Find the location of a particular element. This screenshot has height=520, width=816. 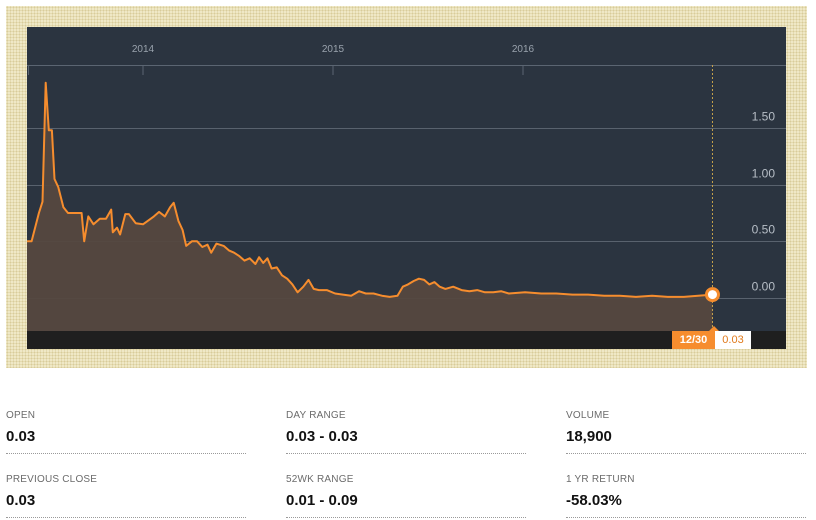

stat-day-range: DAY RANGE 0.03 - 0.03 is located at coordinates (406, 427).